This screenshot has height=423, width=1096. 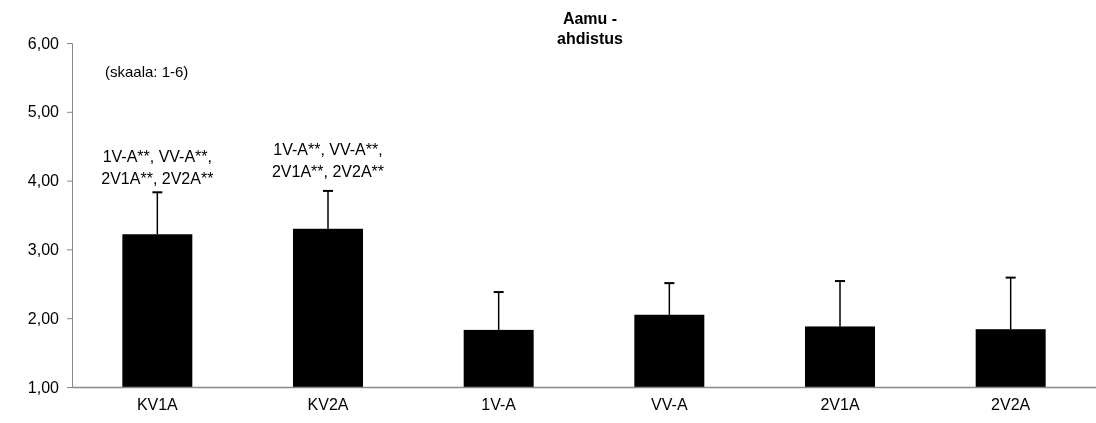 I want to click on y-tick-label: 3,00, so click(x=43, y=250).